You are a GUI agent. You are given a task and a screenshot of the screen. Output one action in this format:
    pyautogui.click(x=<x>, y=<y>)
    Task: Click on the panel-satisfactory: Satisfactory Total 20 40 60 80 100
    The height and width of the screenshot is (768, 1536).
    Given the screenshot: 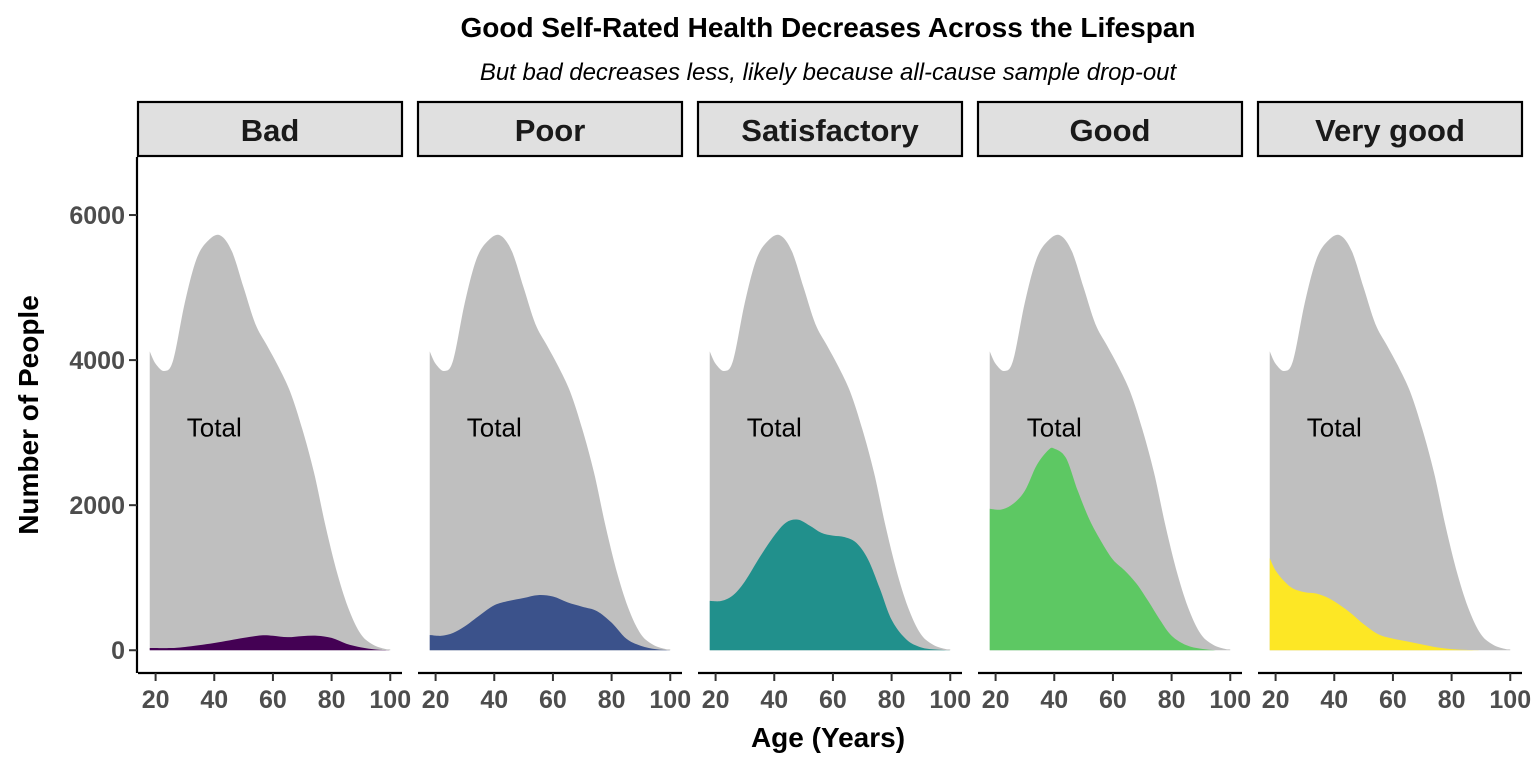 What is the action you would take?
    pyautogui.click(x=833, y=407)
    